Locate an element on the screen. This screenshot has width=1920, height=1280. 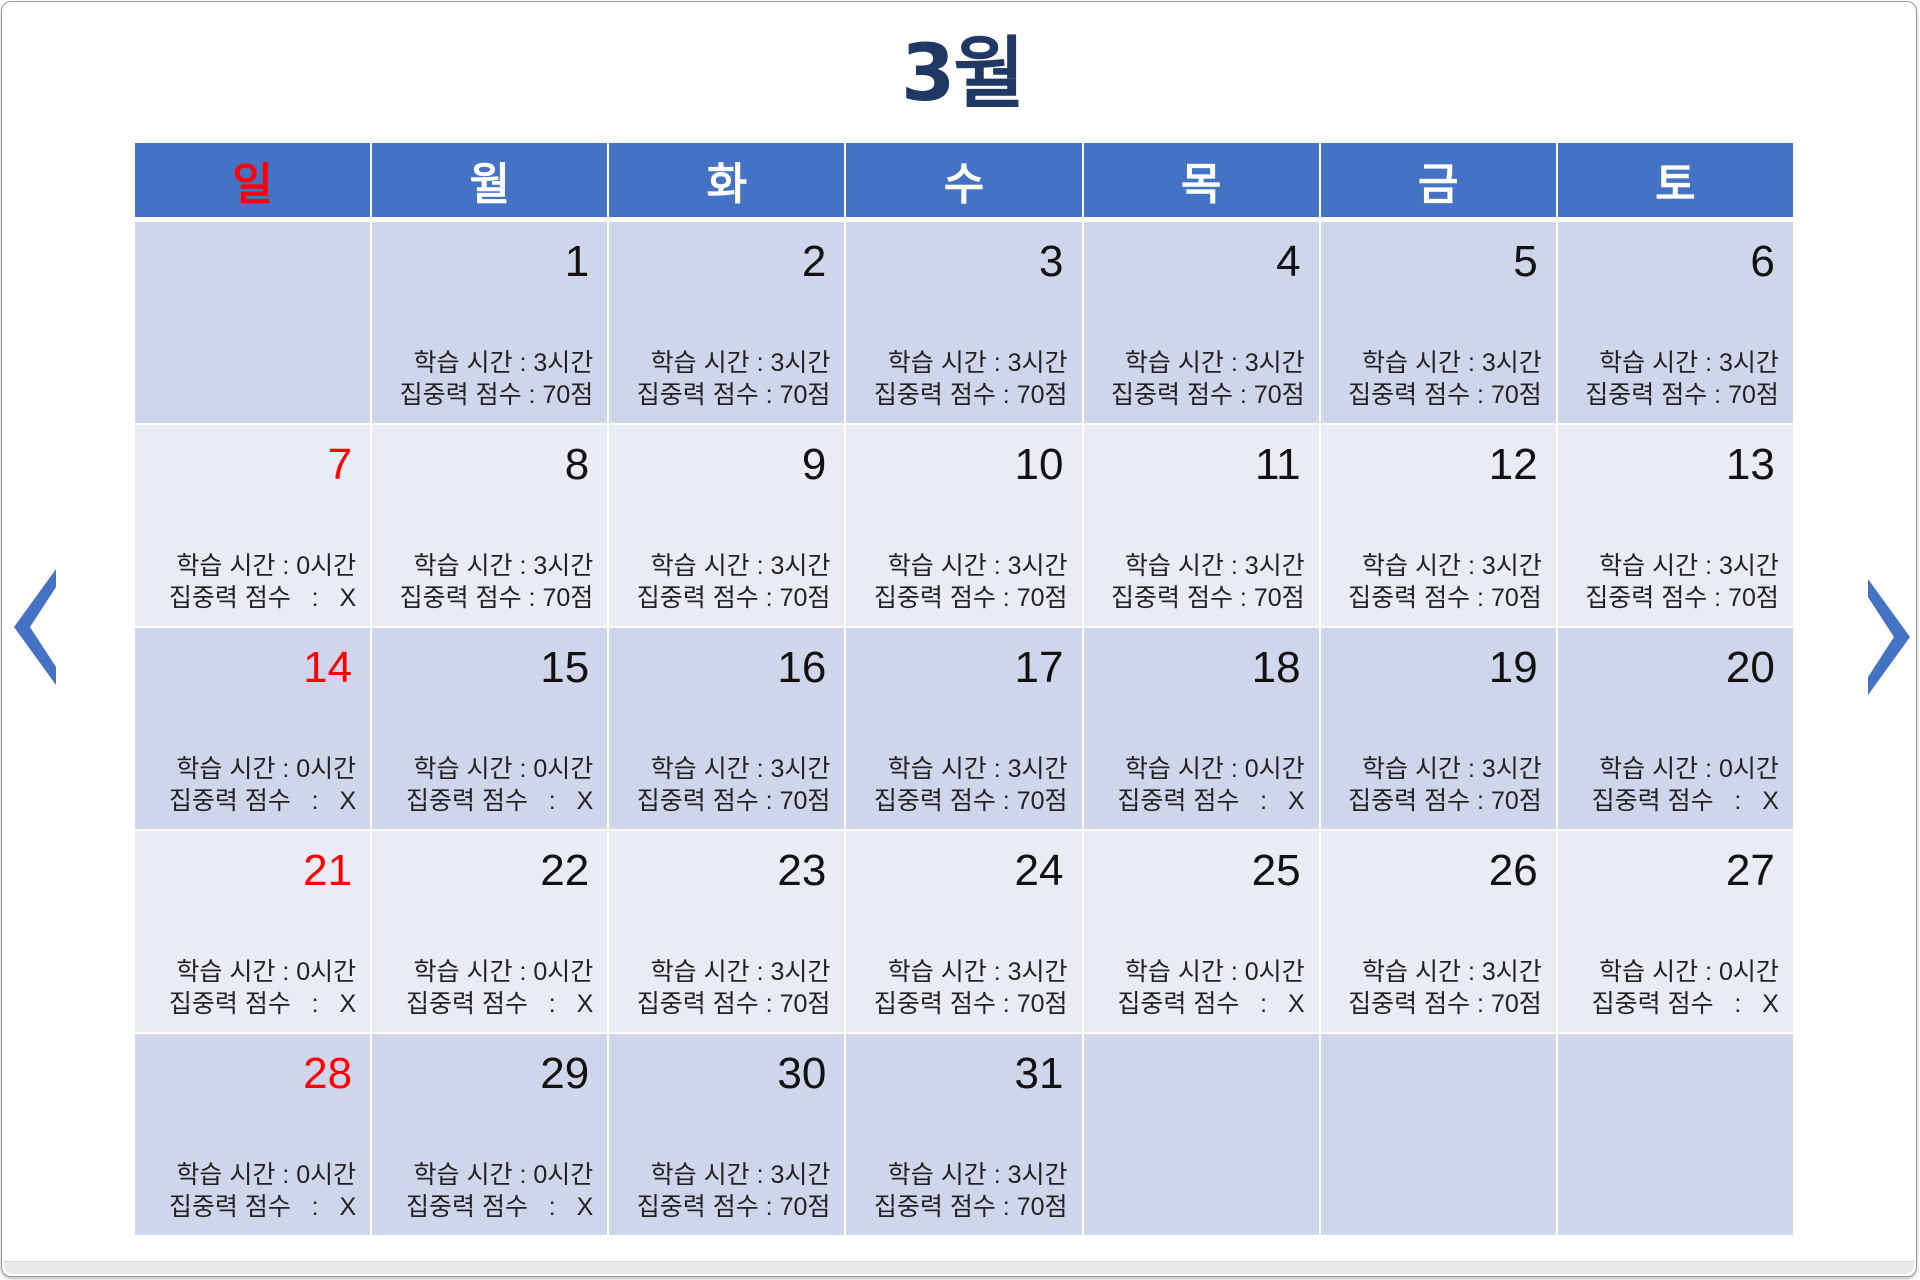
prev-month-arrow is located at coordinates (35, 627).